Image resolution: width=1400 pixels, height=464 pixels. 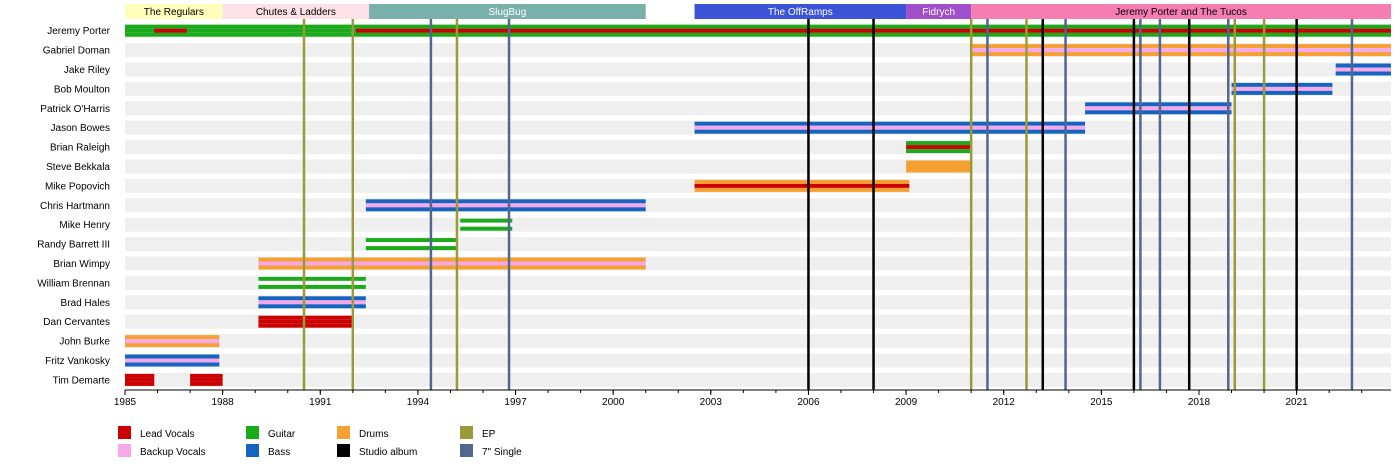 I want to click on tick-label: 2021, so click(x=1296, y=402).